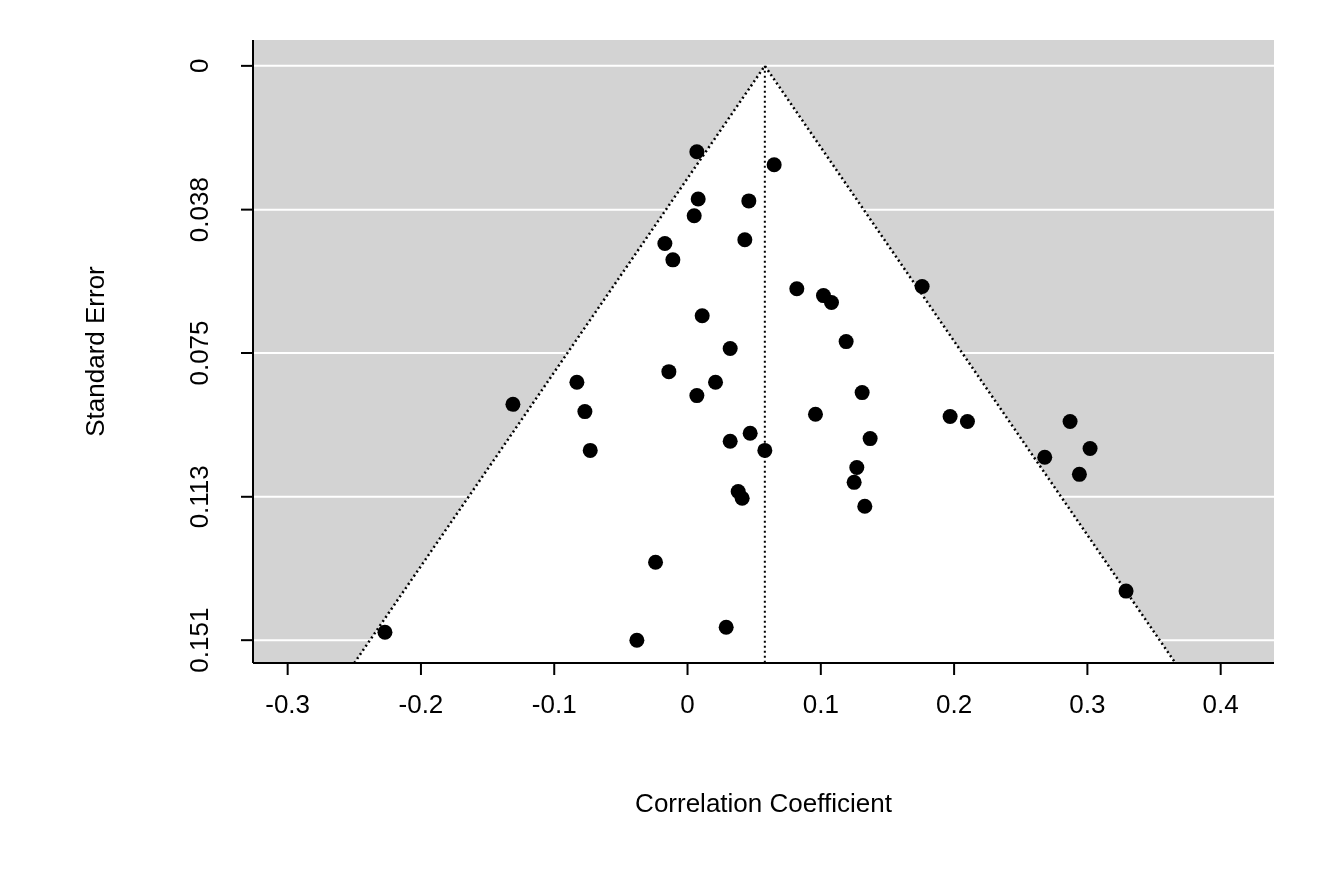  Describe the element at coordinates (554, 704) in the screenshot. I see `x-tick-label: -0.1` at that location.